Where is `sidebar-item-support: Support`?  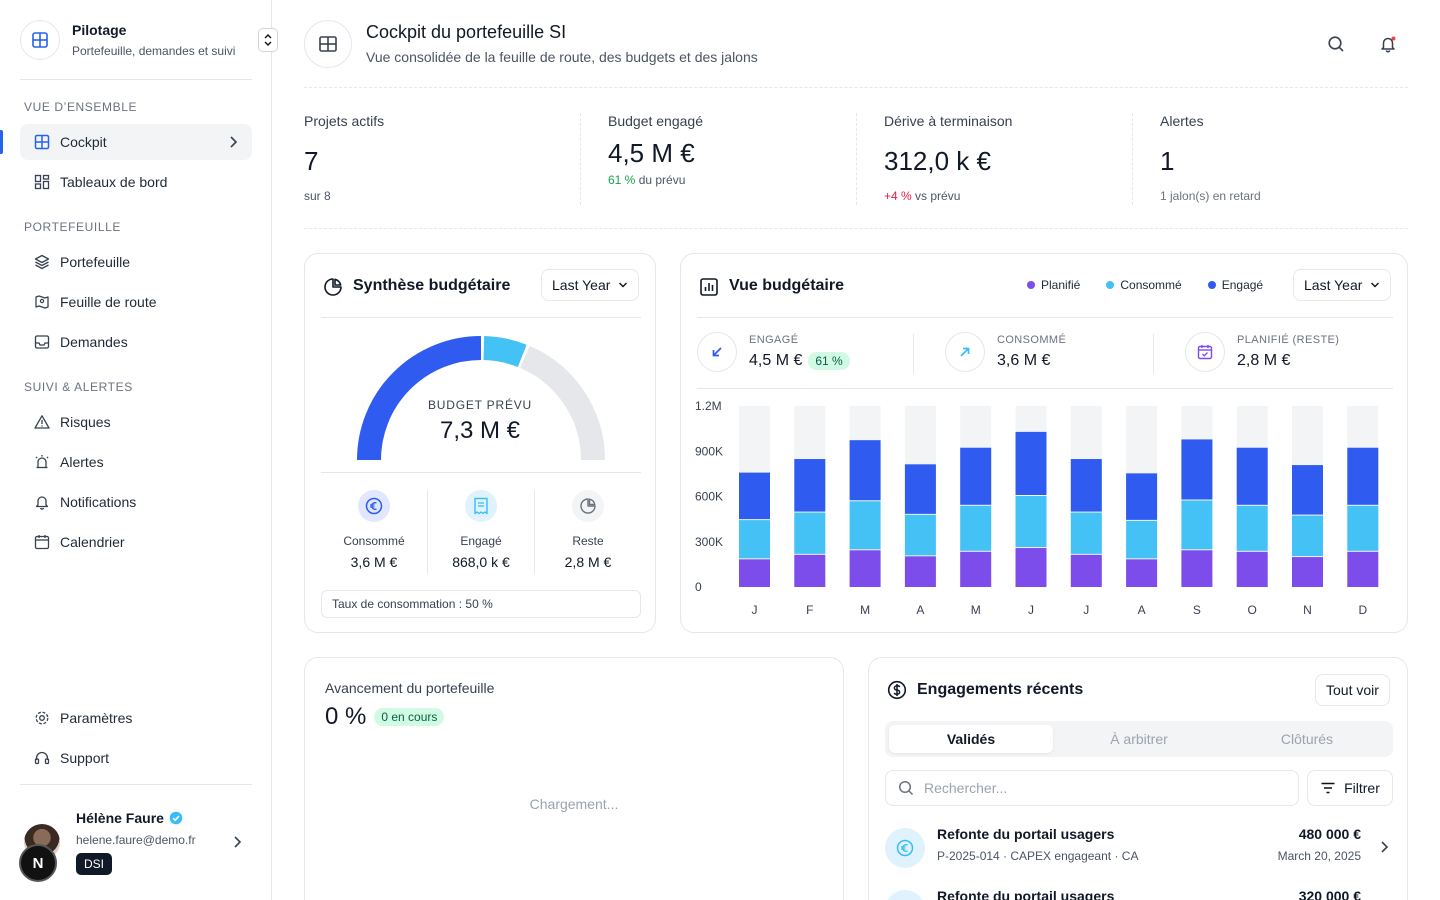 sidebar-item-support: Support is located at coordinates (136, 758).